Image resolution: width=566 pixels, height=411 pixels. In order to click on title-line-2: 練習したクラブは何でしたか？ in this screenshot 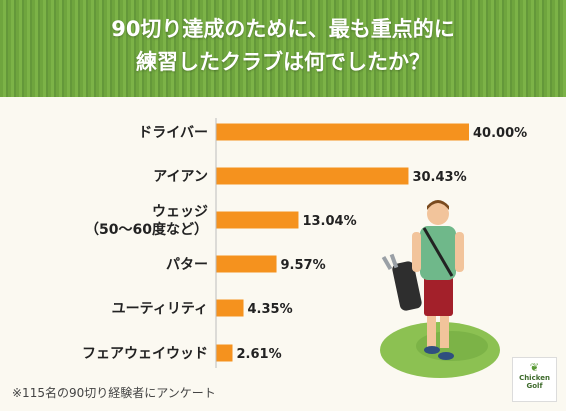, I will do `click(283, 62)`.